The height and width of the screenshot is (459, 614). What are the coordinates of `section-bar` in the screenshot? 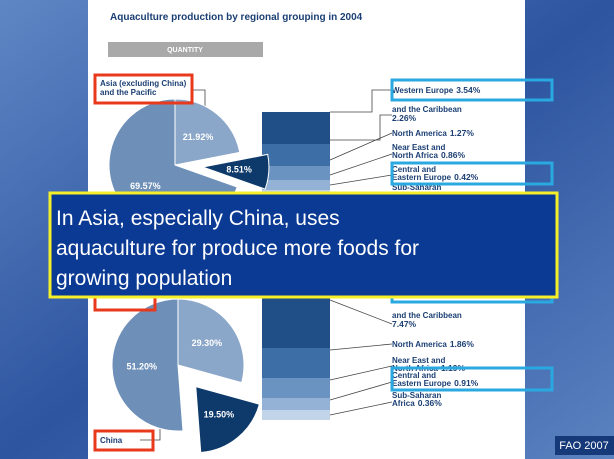 It's located at (185, 49).